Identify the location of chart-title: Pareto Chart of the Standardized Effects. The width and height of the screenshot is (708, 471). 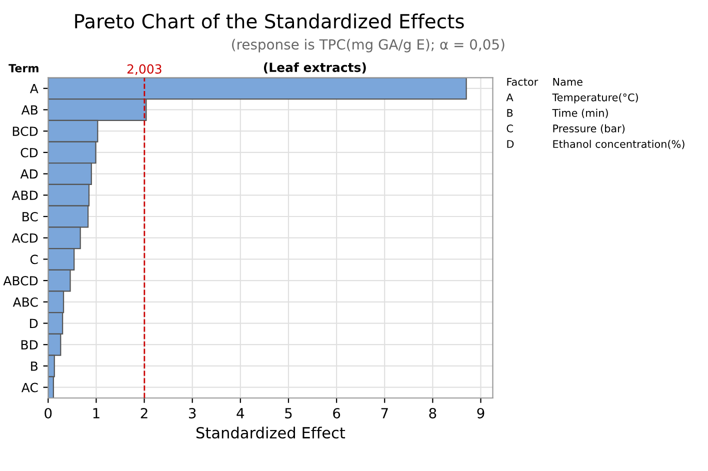
(269, 21).